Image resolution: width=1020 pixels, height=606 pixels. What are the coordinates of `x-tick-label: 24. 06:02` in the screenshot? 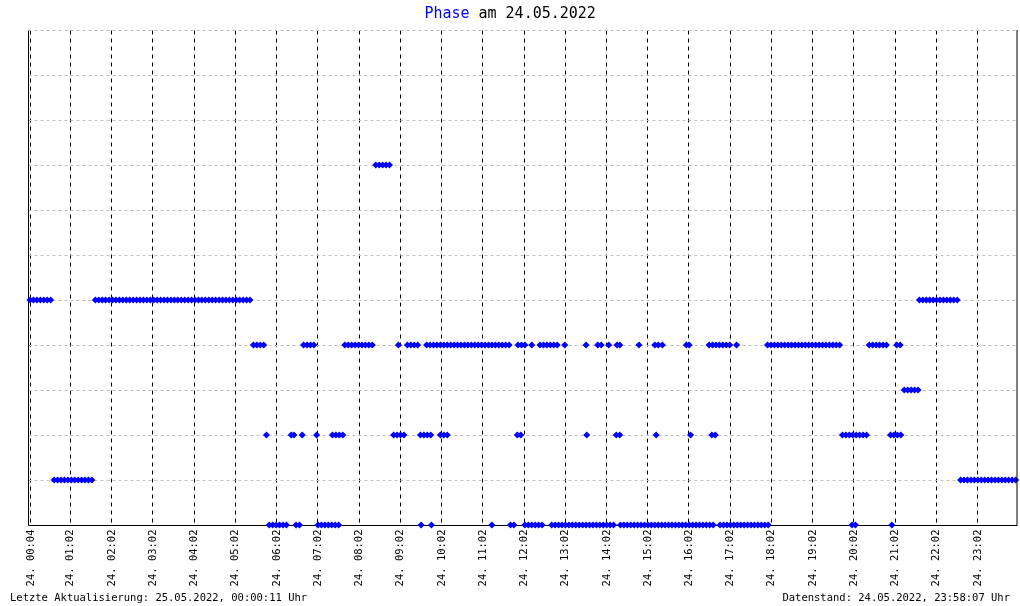 It's located at (275, 558).